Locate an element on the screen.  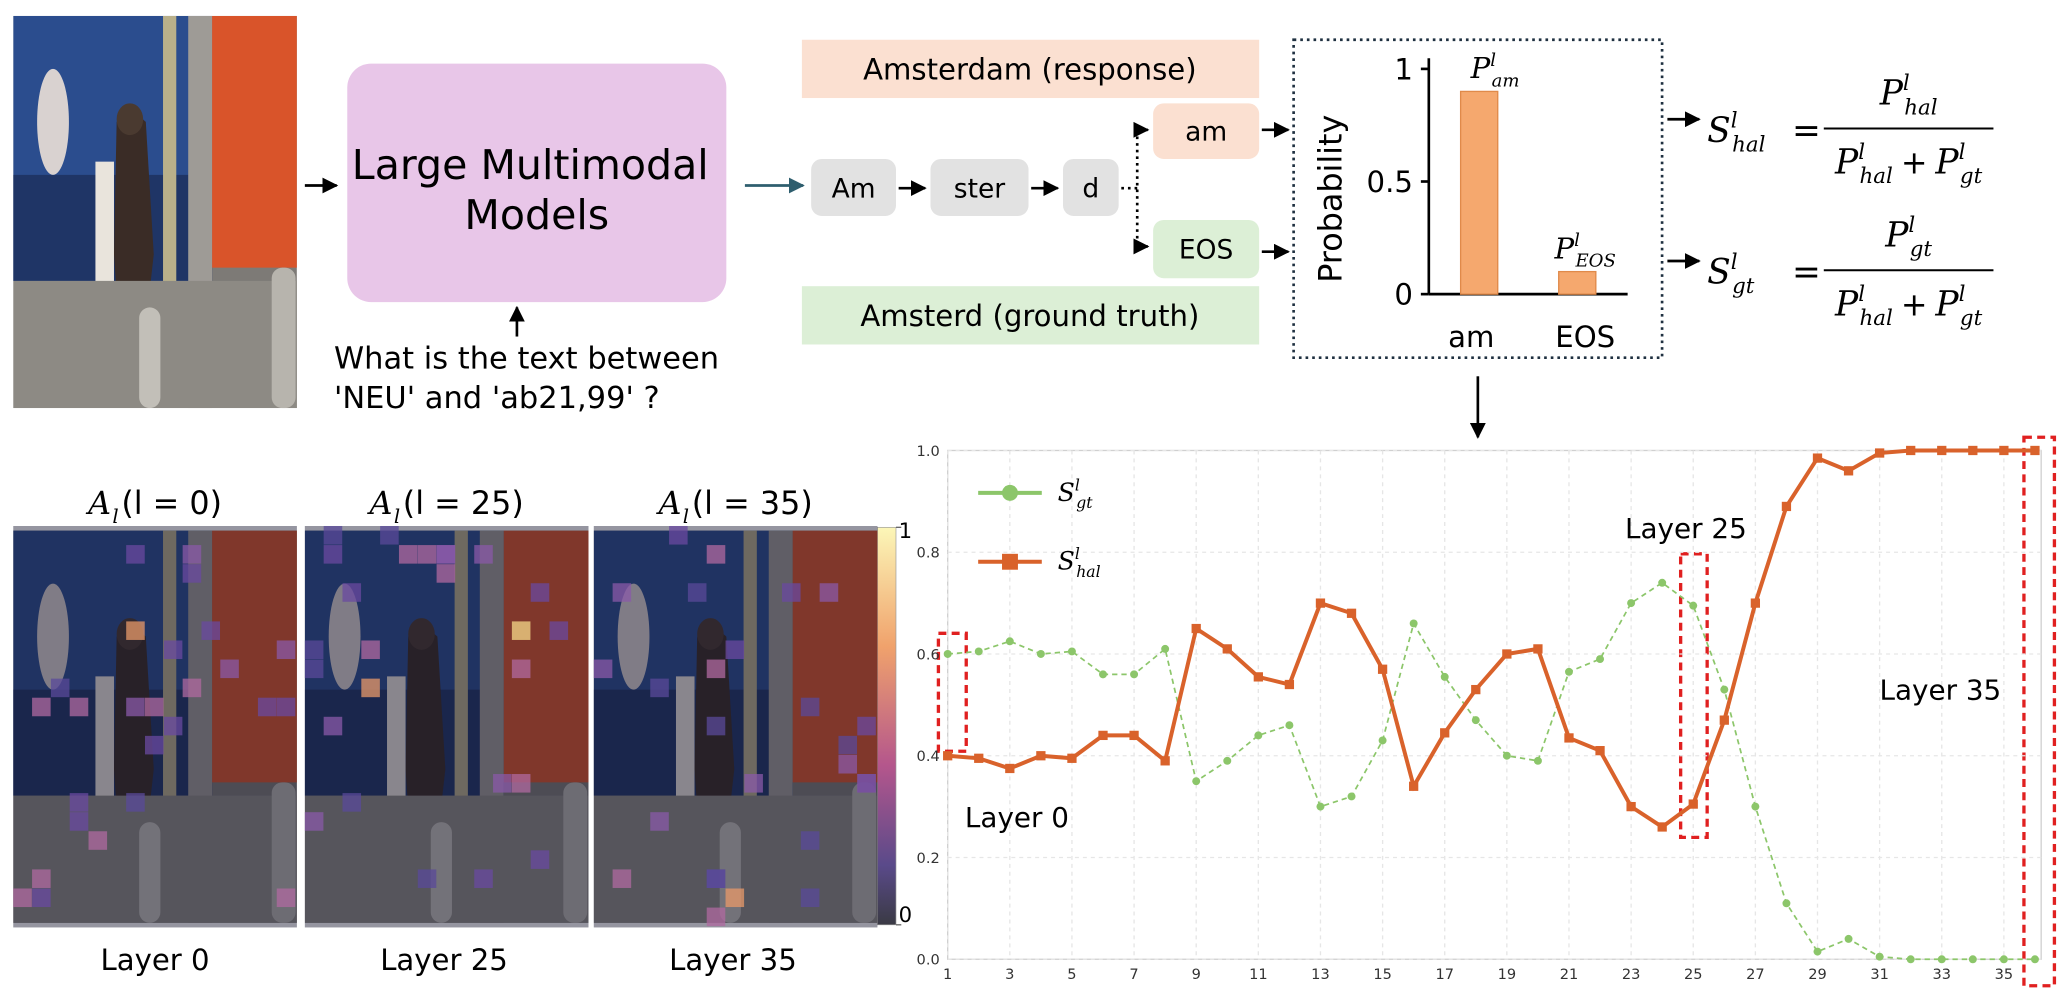
x-tick-label: 21 is located at coordinates (1569, 974).